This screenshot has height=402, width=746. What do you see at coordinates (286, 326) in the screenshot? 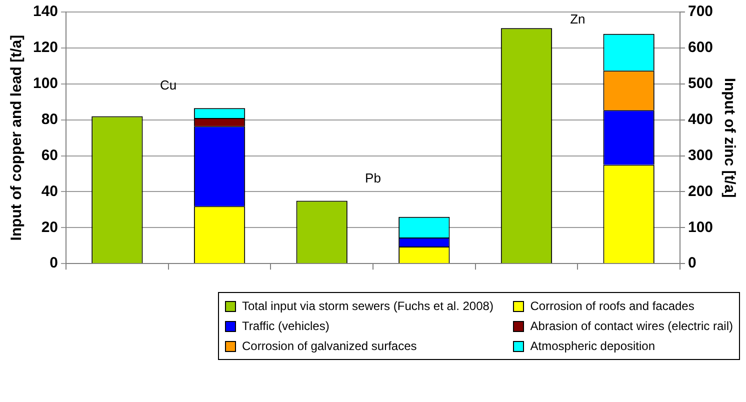
I see `legend-label: Traffic (vehicles)` at bounding box center [286, 326].